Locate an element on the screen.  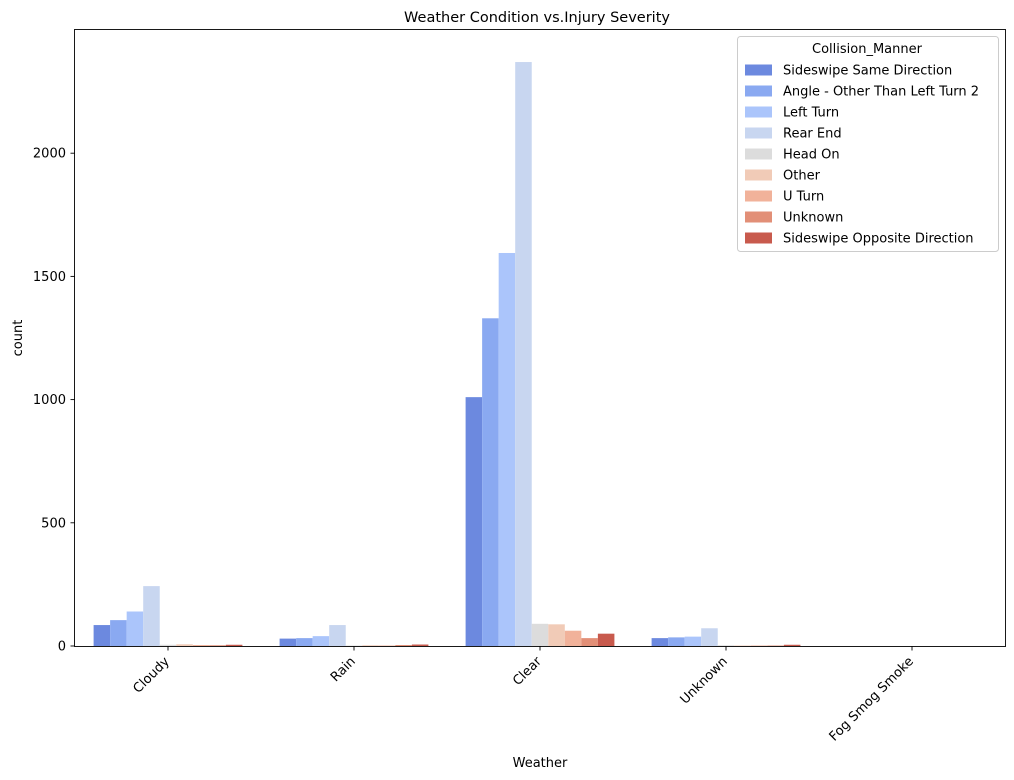
y-tick-label-3: 1500 is located at coordinates (49, 277).